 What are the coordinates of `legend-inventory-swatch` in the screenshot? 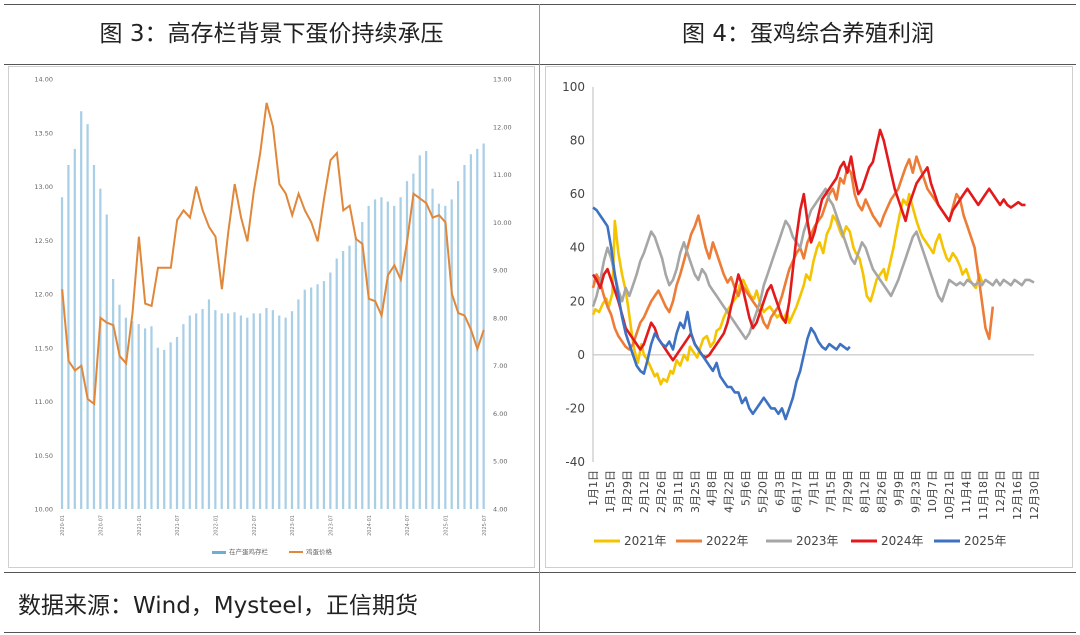 It's located at (219, 552).